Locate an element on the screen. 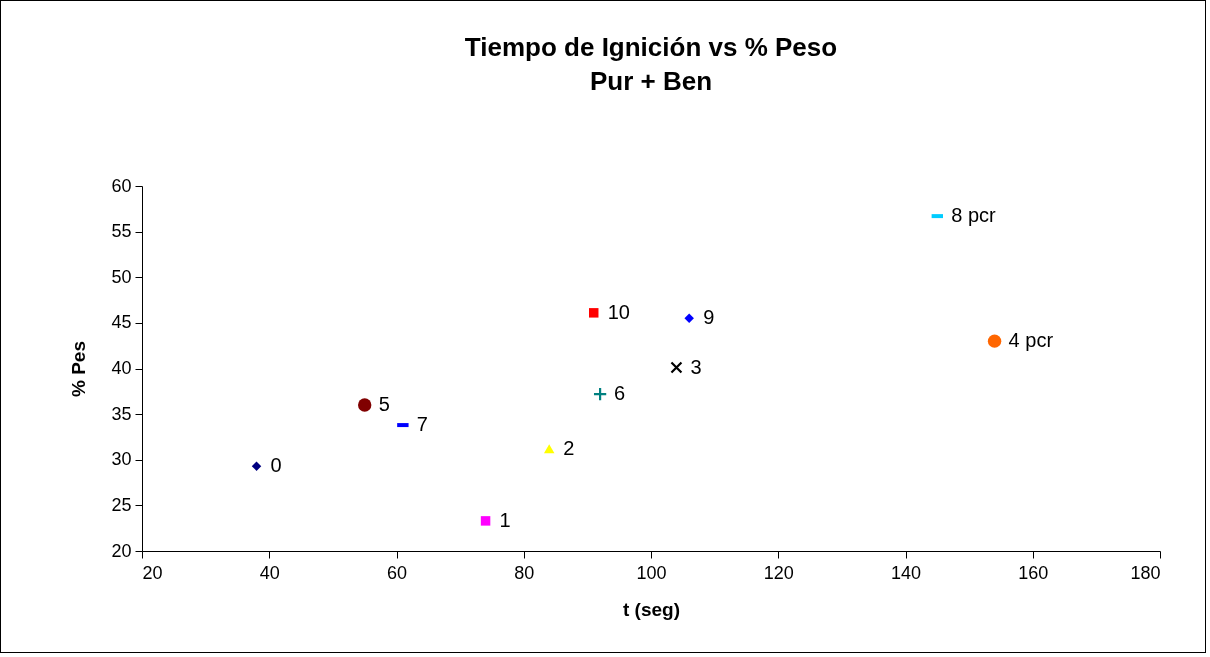 The image size is (1210, 657). y-tick-label: 40 is located at coordinates (121, 368).